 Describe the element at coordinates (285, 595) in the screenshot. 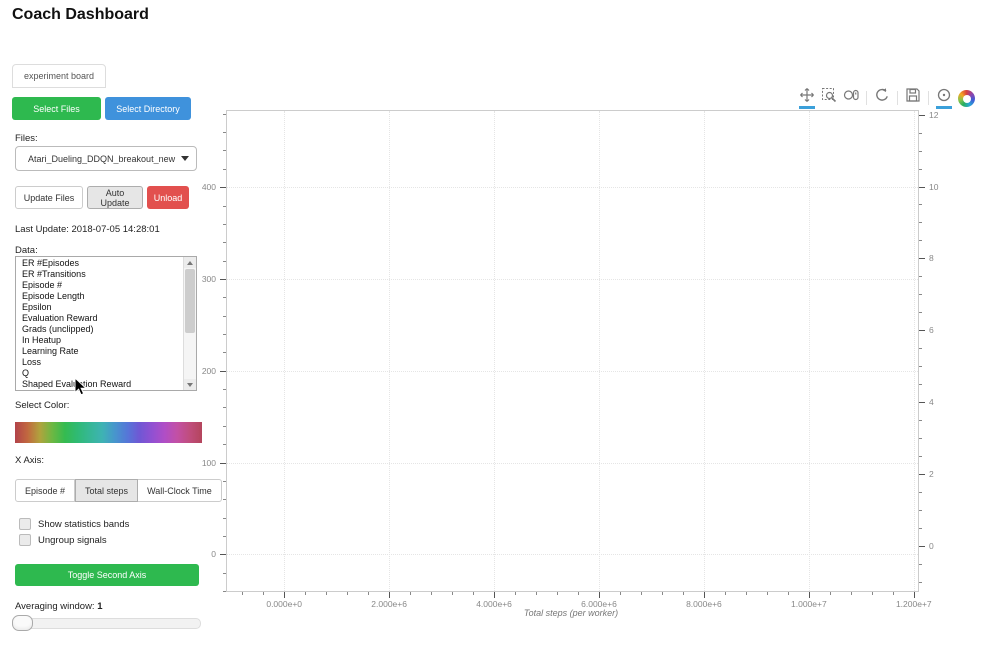

I see `x-major-tick` at that location.